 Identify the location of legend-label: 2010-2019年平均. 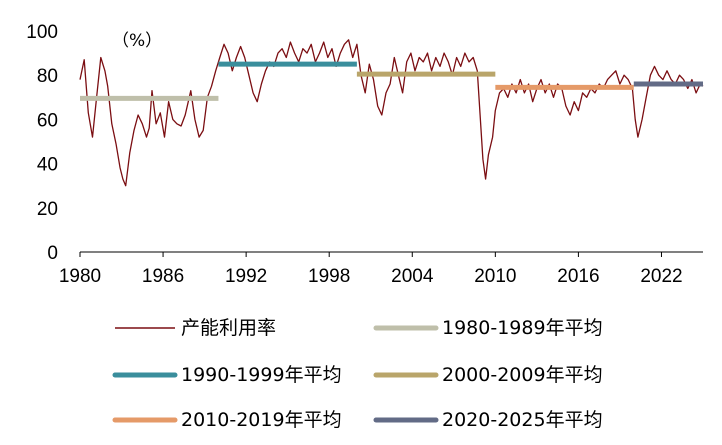
(261, 420).